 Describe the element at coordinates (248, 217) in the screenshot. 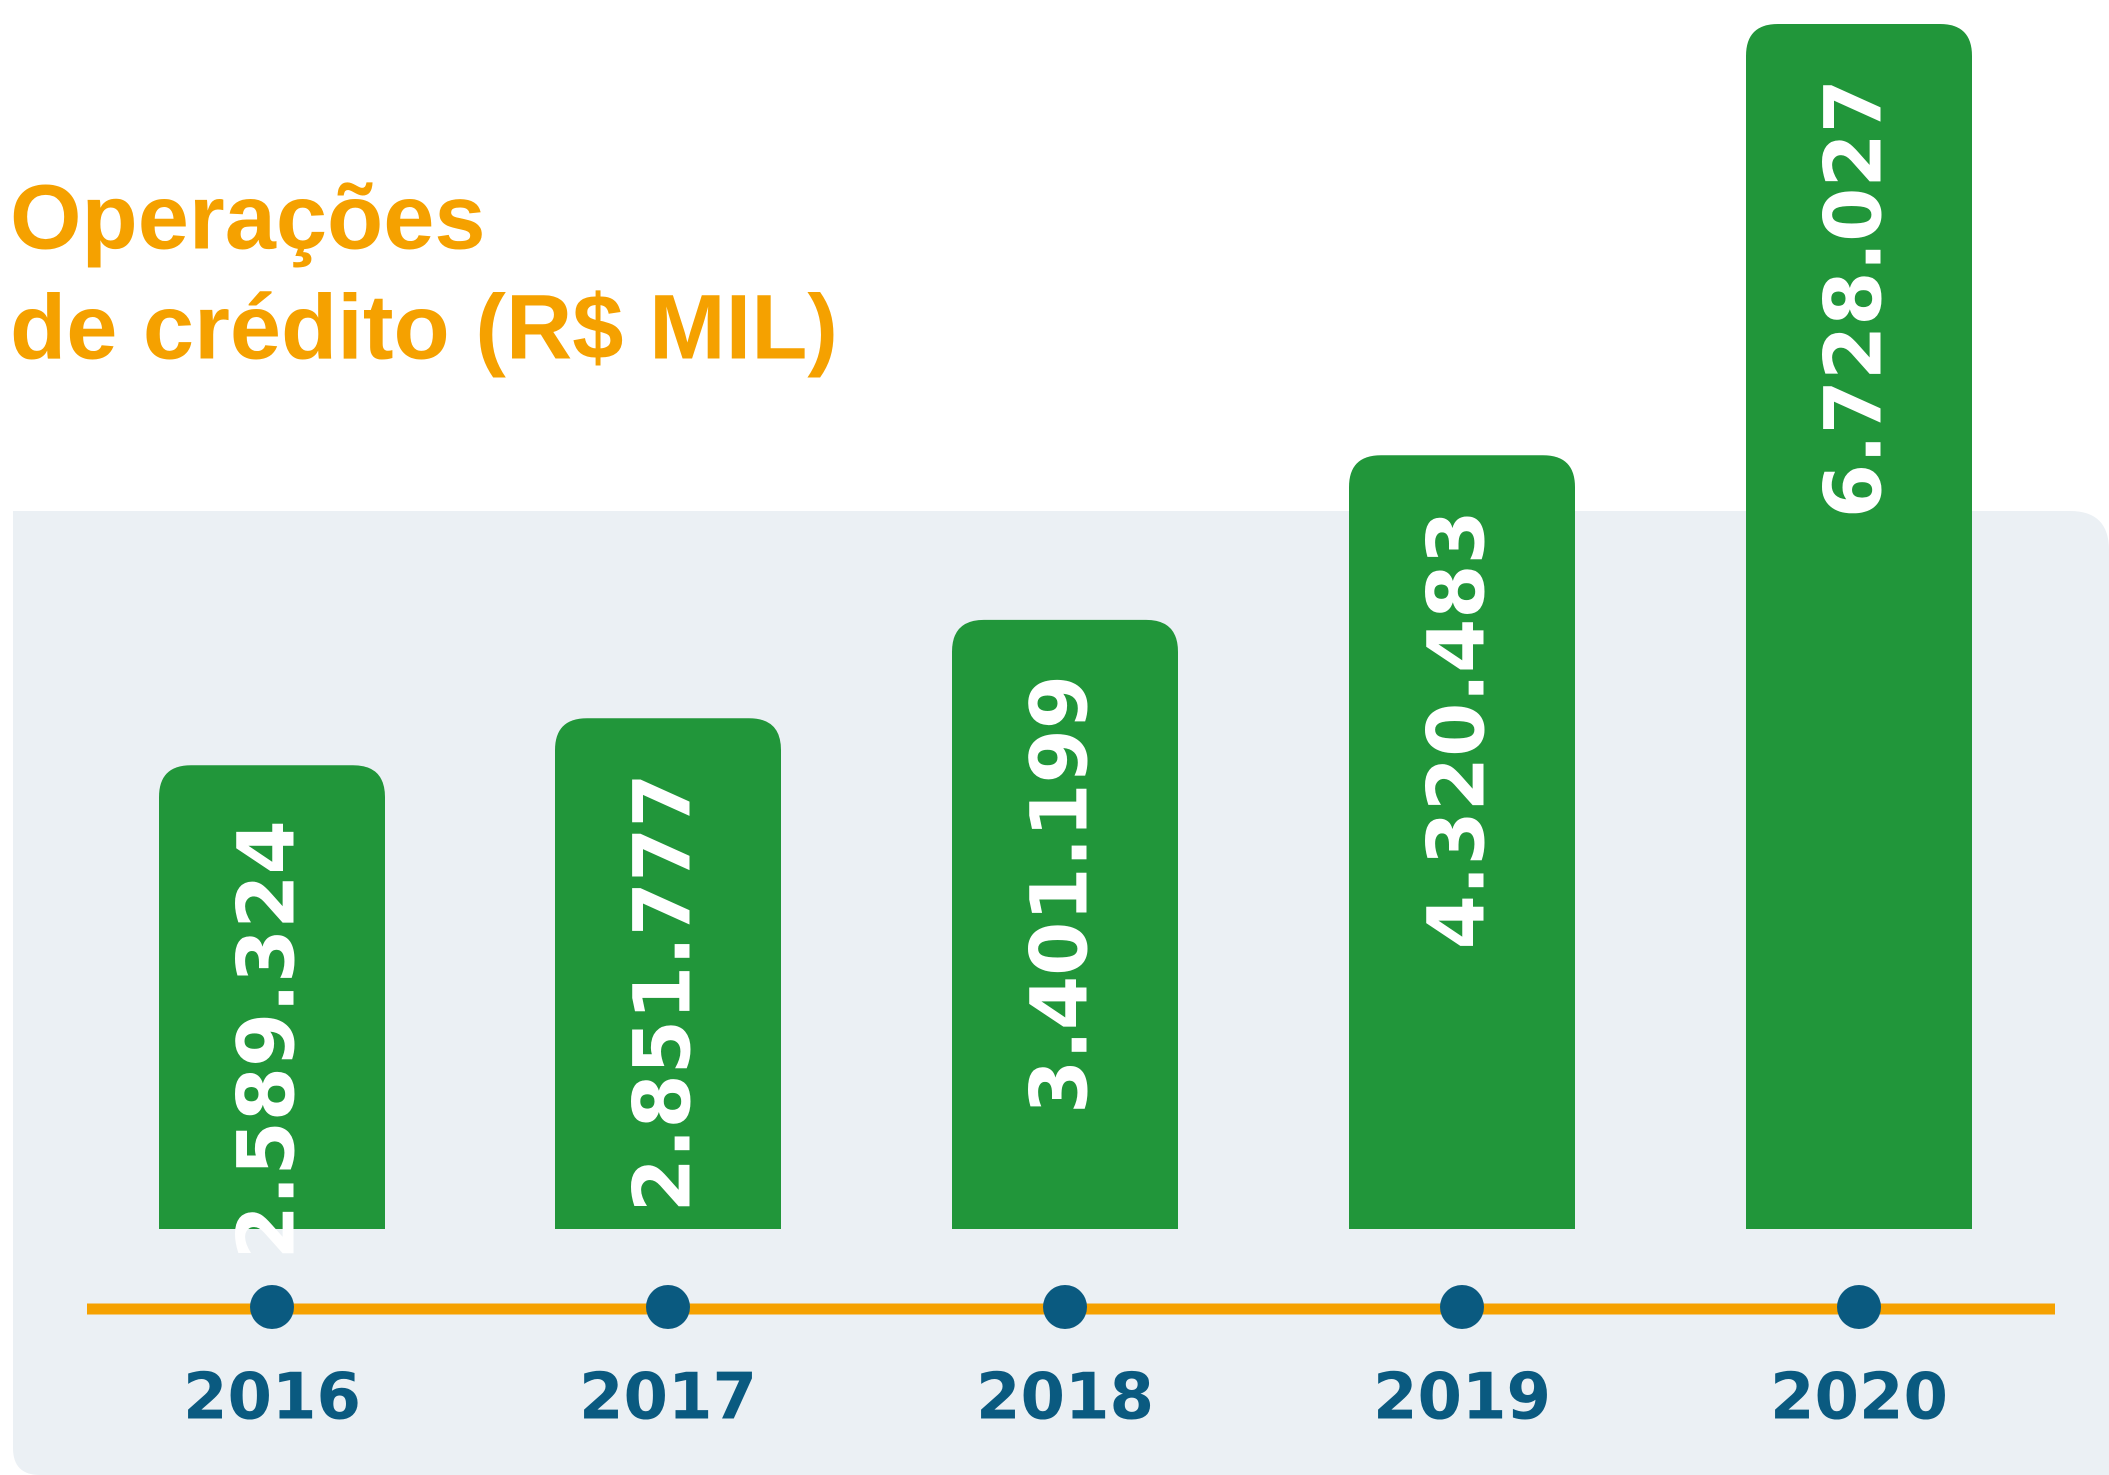

I see `chart-title: Operações` at that location.